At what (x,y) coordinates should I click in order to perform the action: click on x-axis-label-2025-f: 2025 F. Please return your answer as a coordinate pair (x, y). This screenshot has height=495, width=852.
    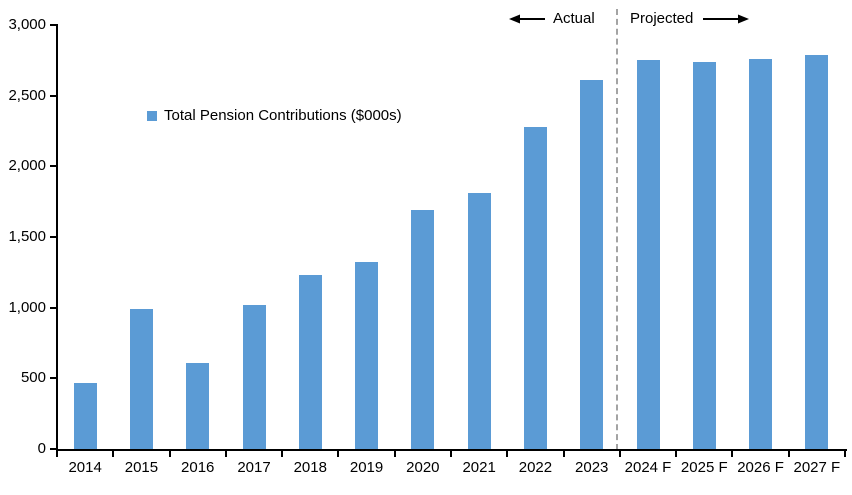
    Looking at the image, I should click on (704, 467).